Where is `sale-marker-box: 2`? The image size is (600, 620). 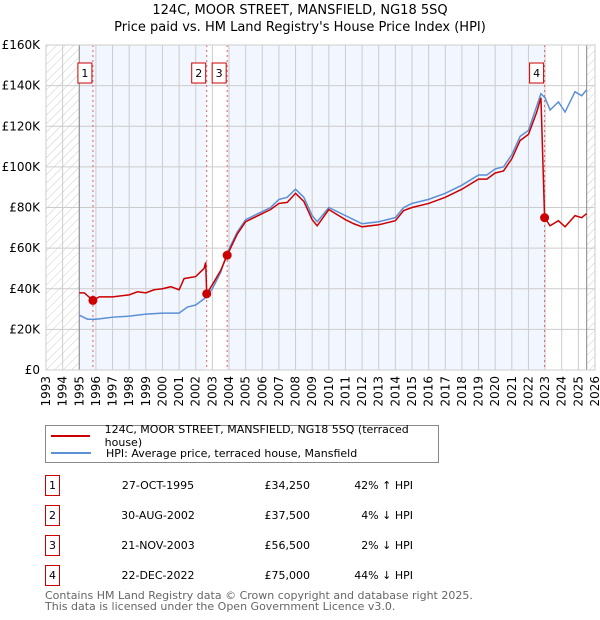
sale-marker-box: 2 is located at coordinates (52, 515).